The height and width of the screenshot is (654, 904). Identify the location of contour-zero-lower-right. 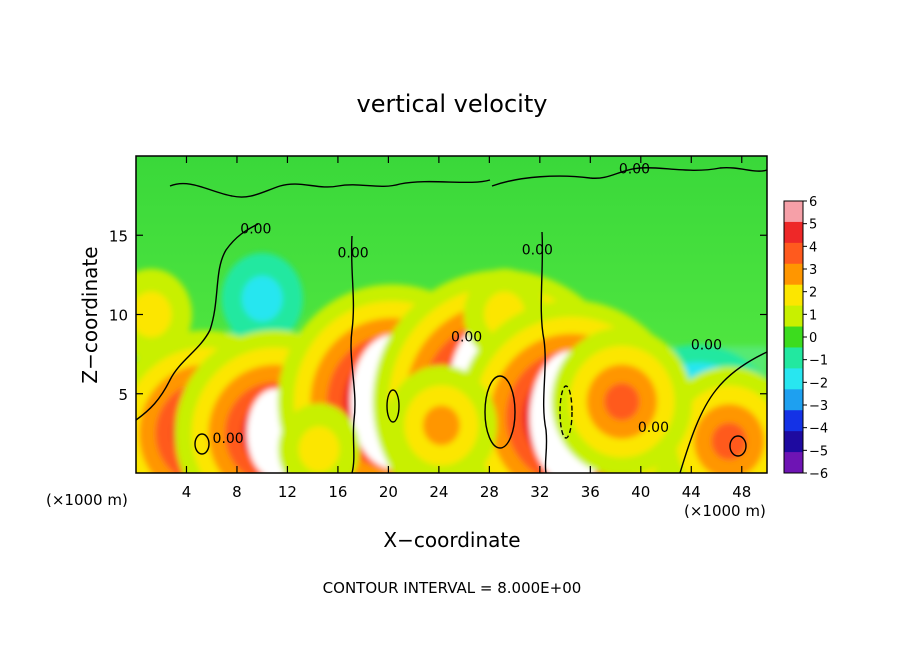
(723, 412).